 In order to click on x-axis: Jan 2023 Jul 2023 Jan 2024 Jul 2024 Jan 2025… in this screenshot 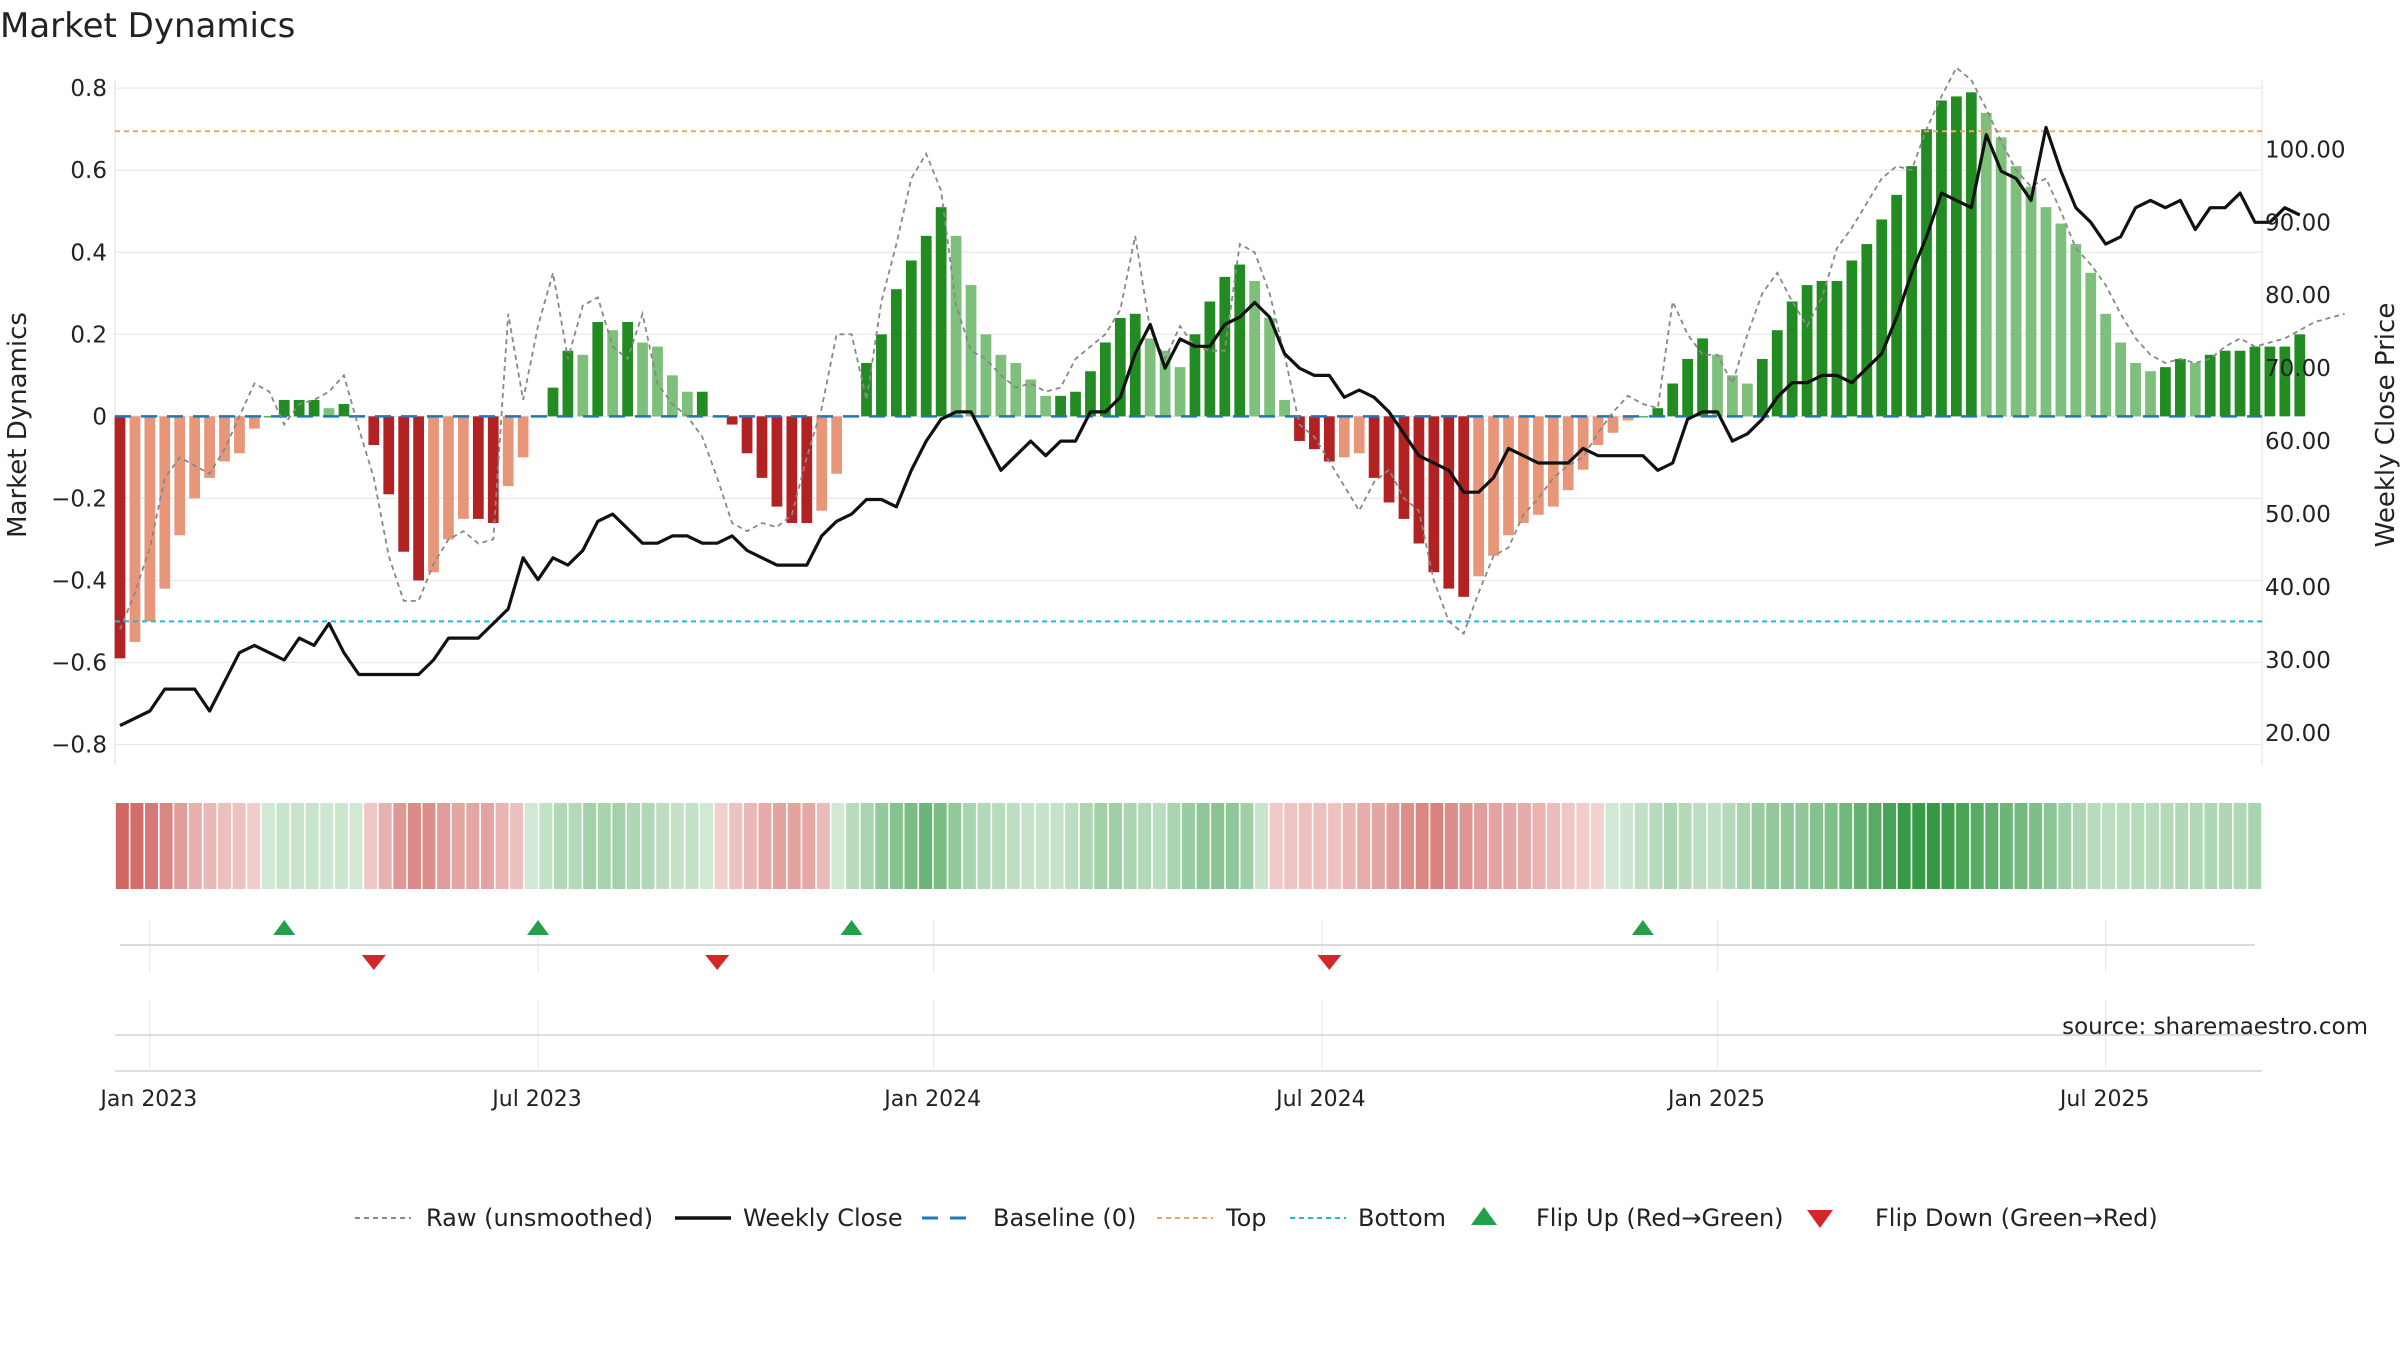, I will do `click(1123, 1099)`.